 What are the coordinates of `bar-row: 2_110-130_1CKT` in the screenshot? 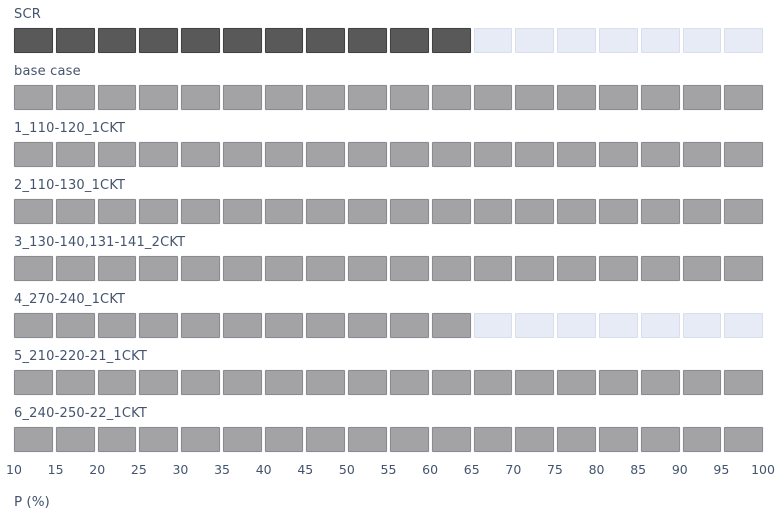 It's located at (389, 200).